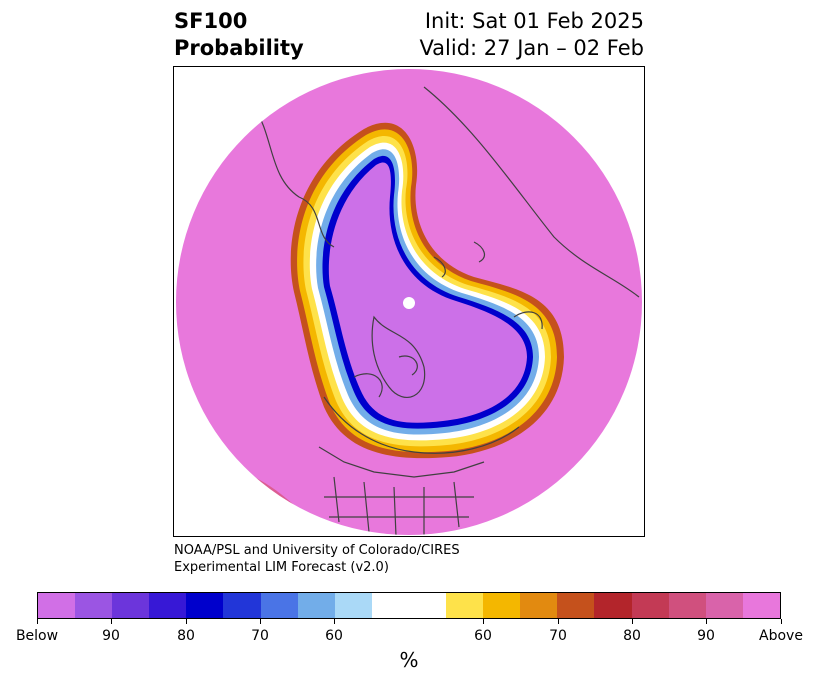 The image size is (819, 686). I want to click on credit-line-model: Experimental LIM Forecast (v2.0), so click(281, 567).